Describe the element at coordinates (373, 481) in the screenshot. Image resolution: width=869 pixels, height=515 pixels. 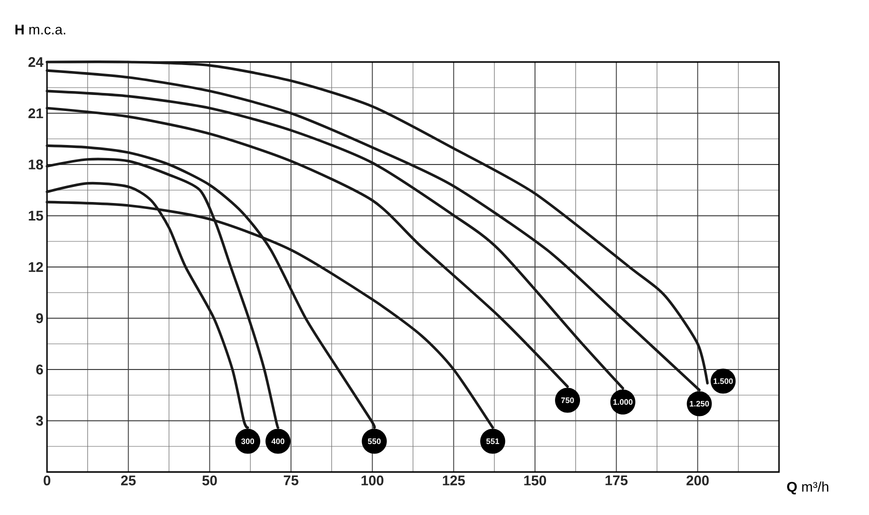
I see `x-tick-label: 100` at that location.